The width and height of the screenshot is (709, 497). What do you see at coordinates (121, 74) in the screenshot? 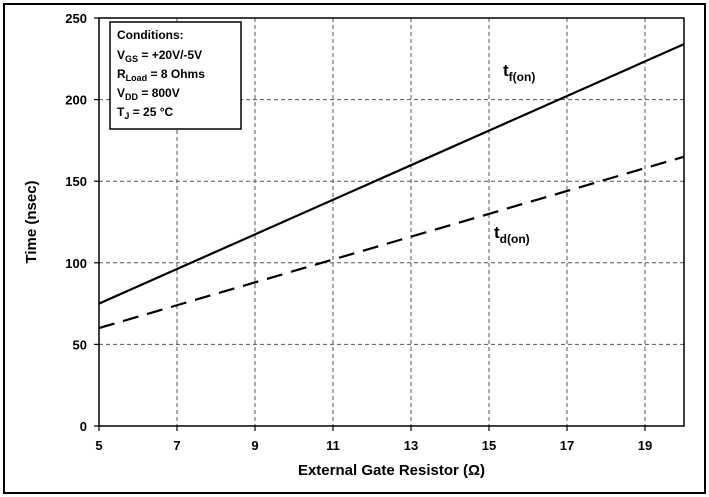
I see `condition-symbol: R` at bounding box center [121, 74].